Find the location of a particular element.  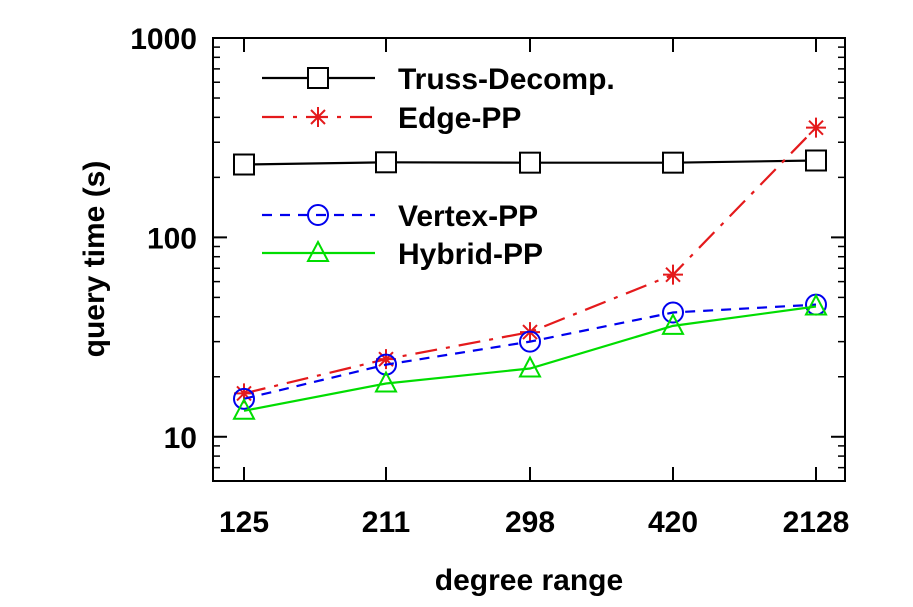

x-tick-label: 2128 is located at coordinates (816, 522).